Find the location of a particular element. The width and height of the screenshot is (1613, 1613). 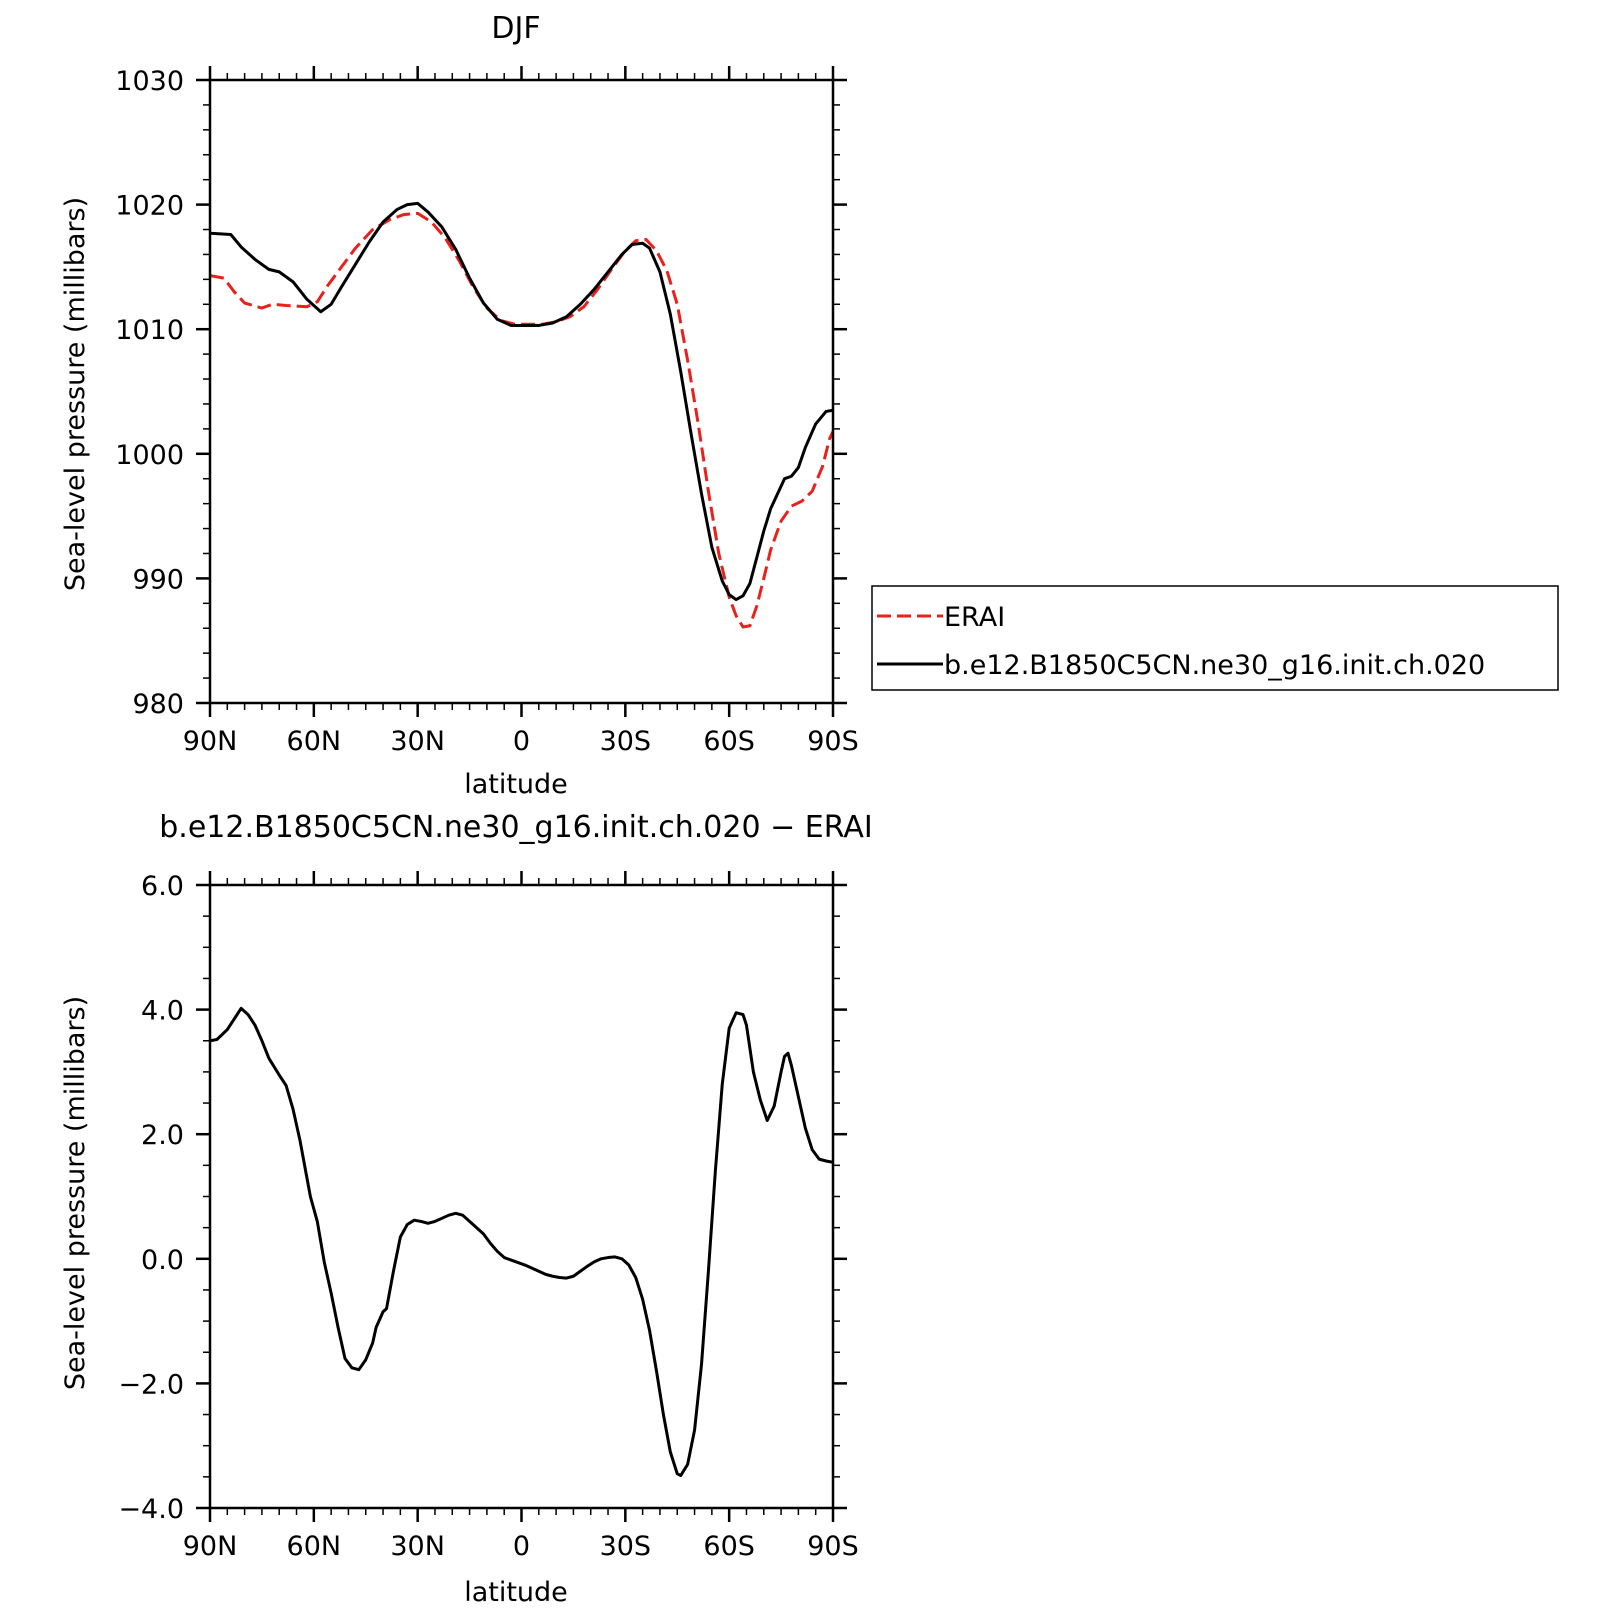

y-tick-label: 2.0 is located at coordinates (162, 1135).